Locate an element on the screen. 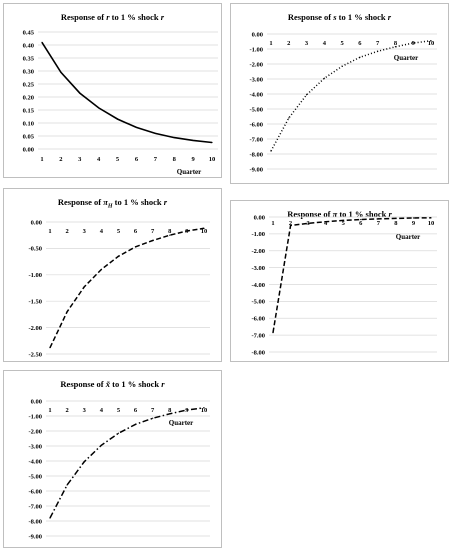 Image resolution: width=452 pixels, height=550 pixels. y-tick-label: -5.00 is located at coordinates (256, 109).